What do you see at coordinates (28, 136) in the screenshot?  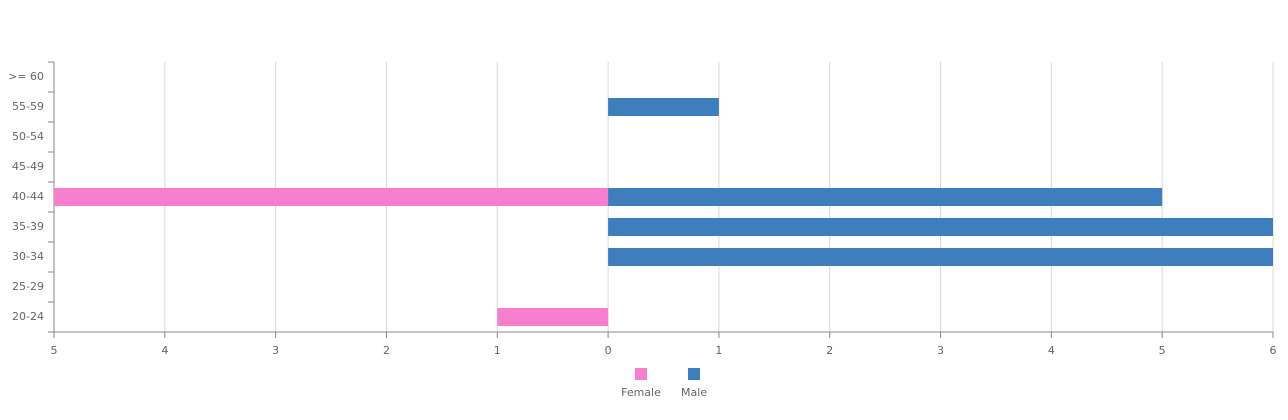 I see `y-tick-label: 50-54` at bounding box center [28, 136].